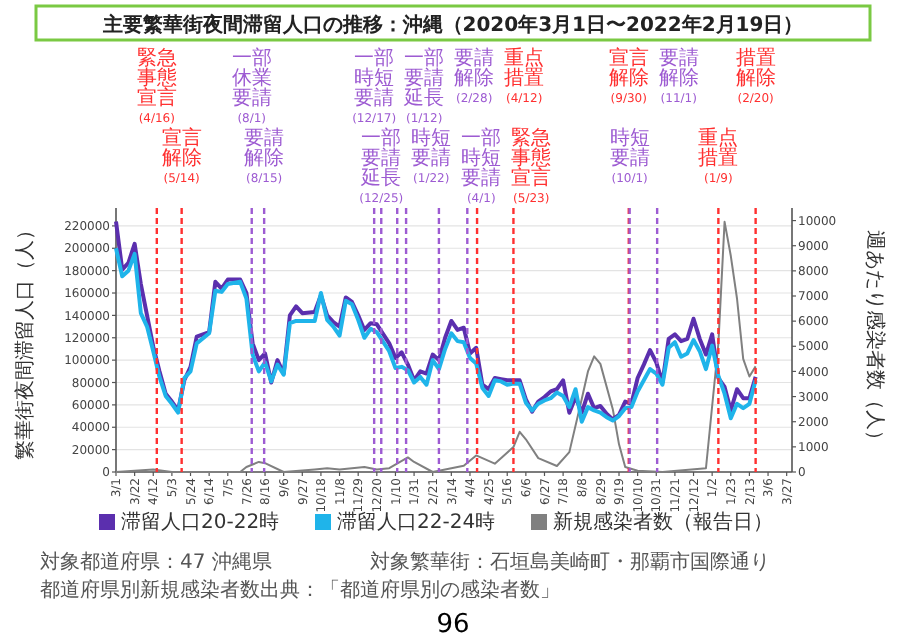 The image size is (906, 640). Describe the element at coordinates (200, 522) in the screenshot. I see `legend-label: 滞留人口20-22時` at that location.